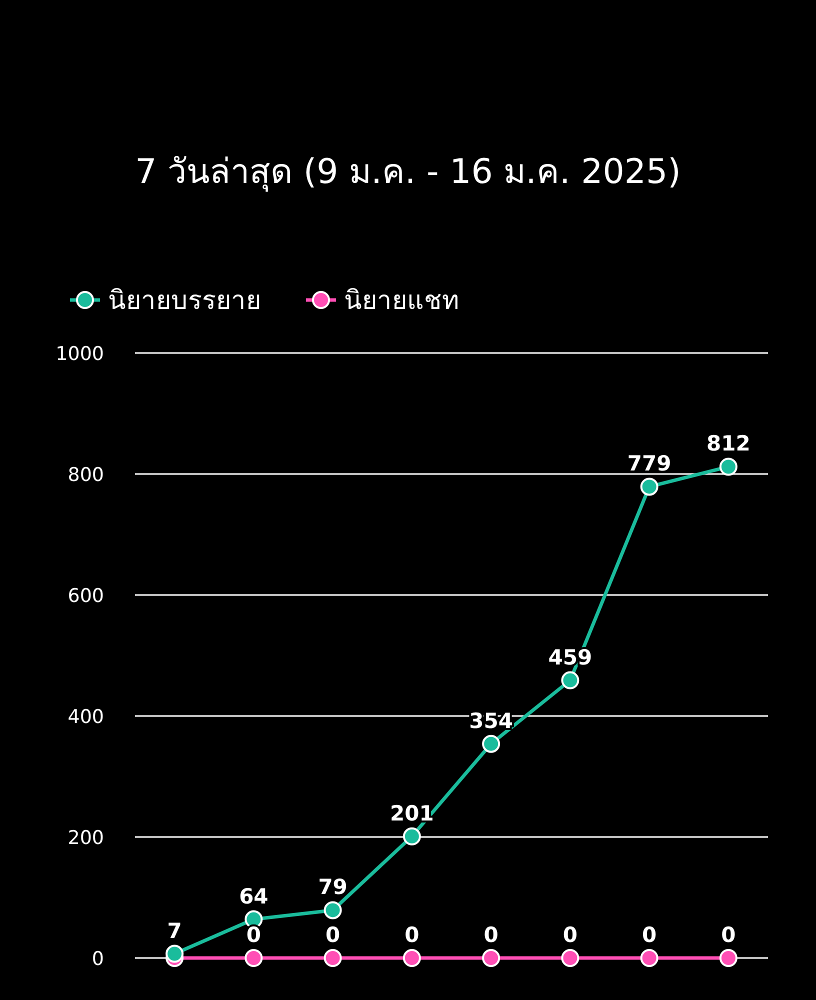 The image size is (816, 1000). Describe the element at coordinates (86, 596) in the screenshot. I see `y-tick-label: 600` at that location.